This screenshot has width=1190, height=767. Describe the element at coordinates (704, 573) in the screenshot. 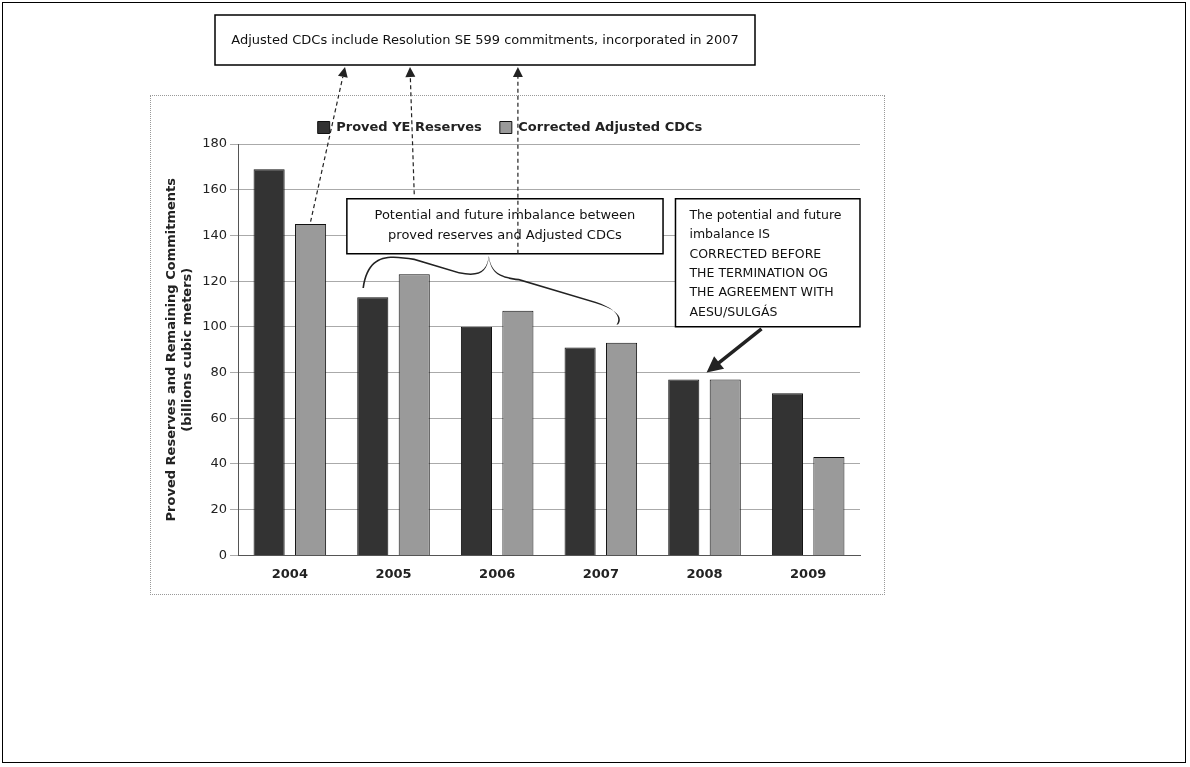

I see `x-tick-label: 2008` at that location.